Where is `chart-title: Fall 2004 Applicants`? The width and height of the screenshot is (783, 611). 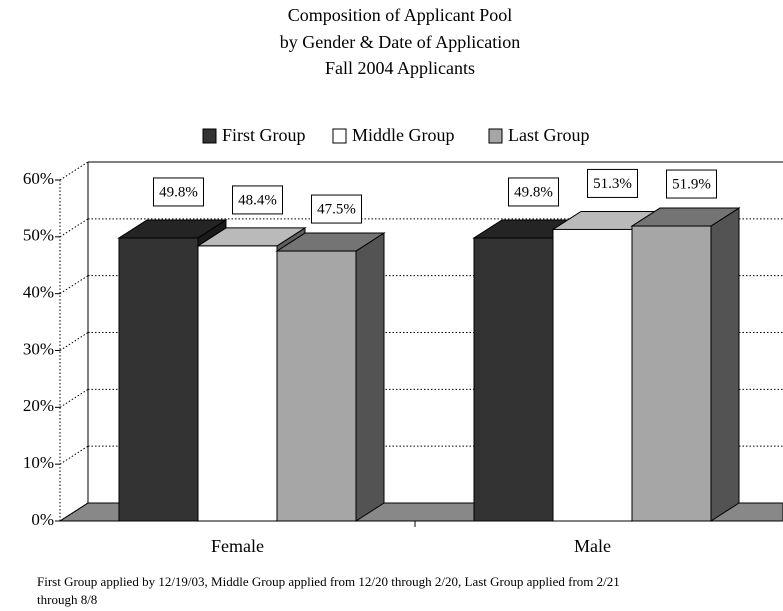
chart-title: Fall 2004 Applicants is located at coordinates (400, 68).